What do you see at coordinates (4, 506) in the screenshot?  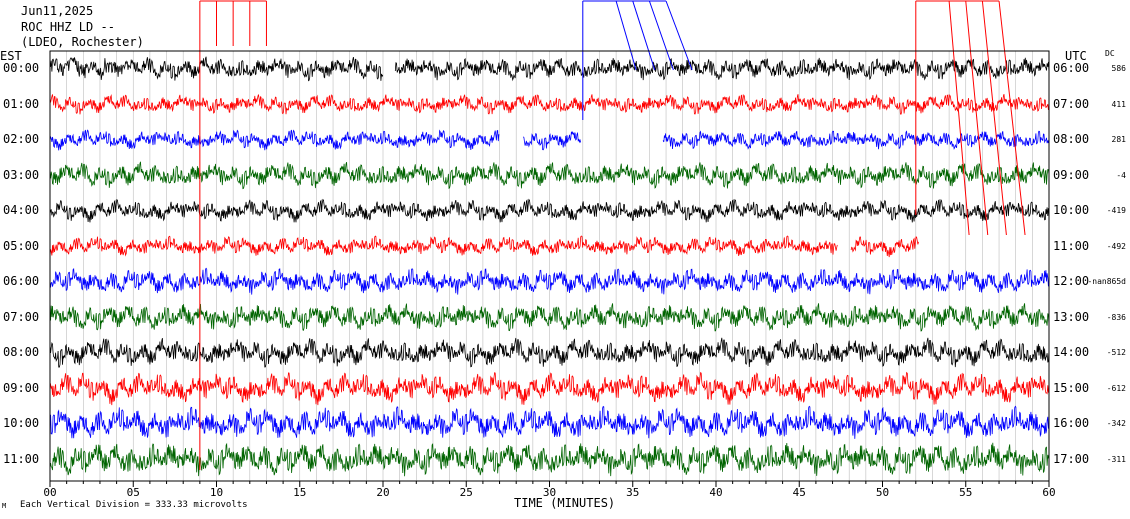 I see `scale-mark: M` at bounding box center [4, 506].